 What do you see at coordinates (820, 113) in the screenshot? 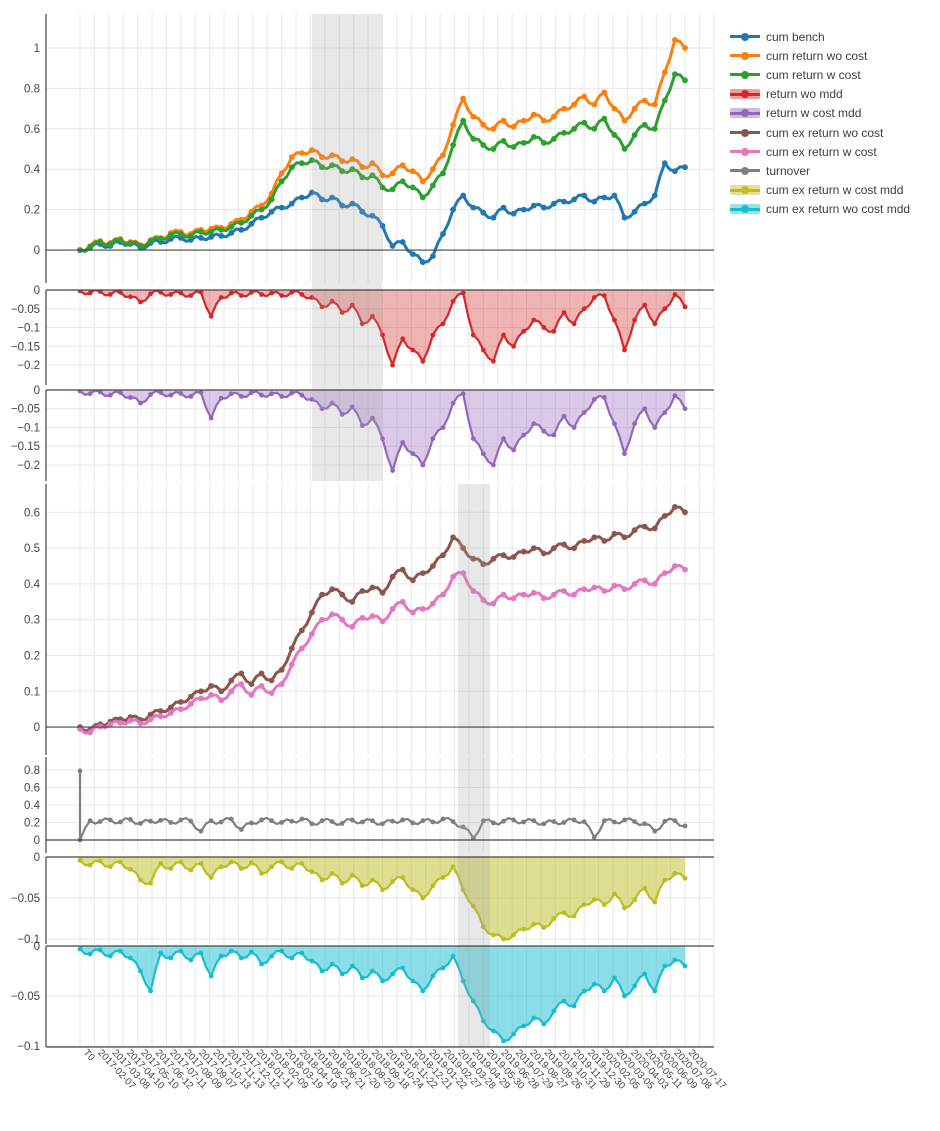
I see `legend-item-return-w-cost-mdd: return w cost mdd` at bounding box center [820, 113].